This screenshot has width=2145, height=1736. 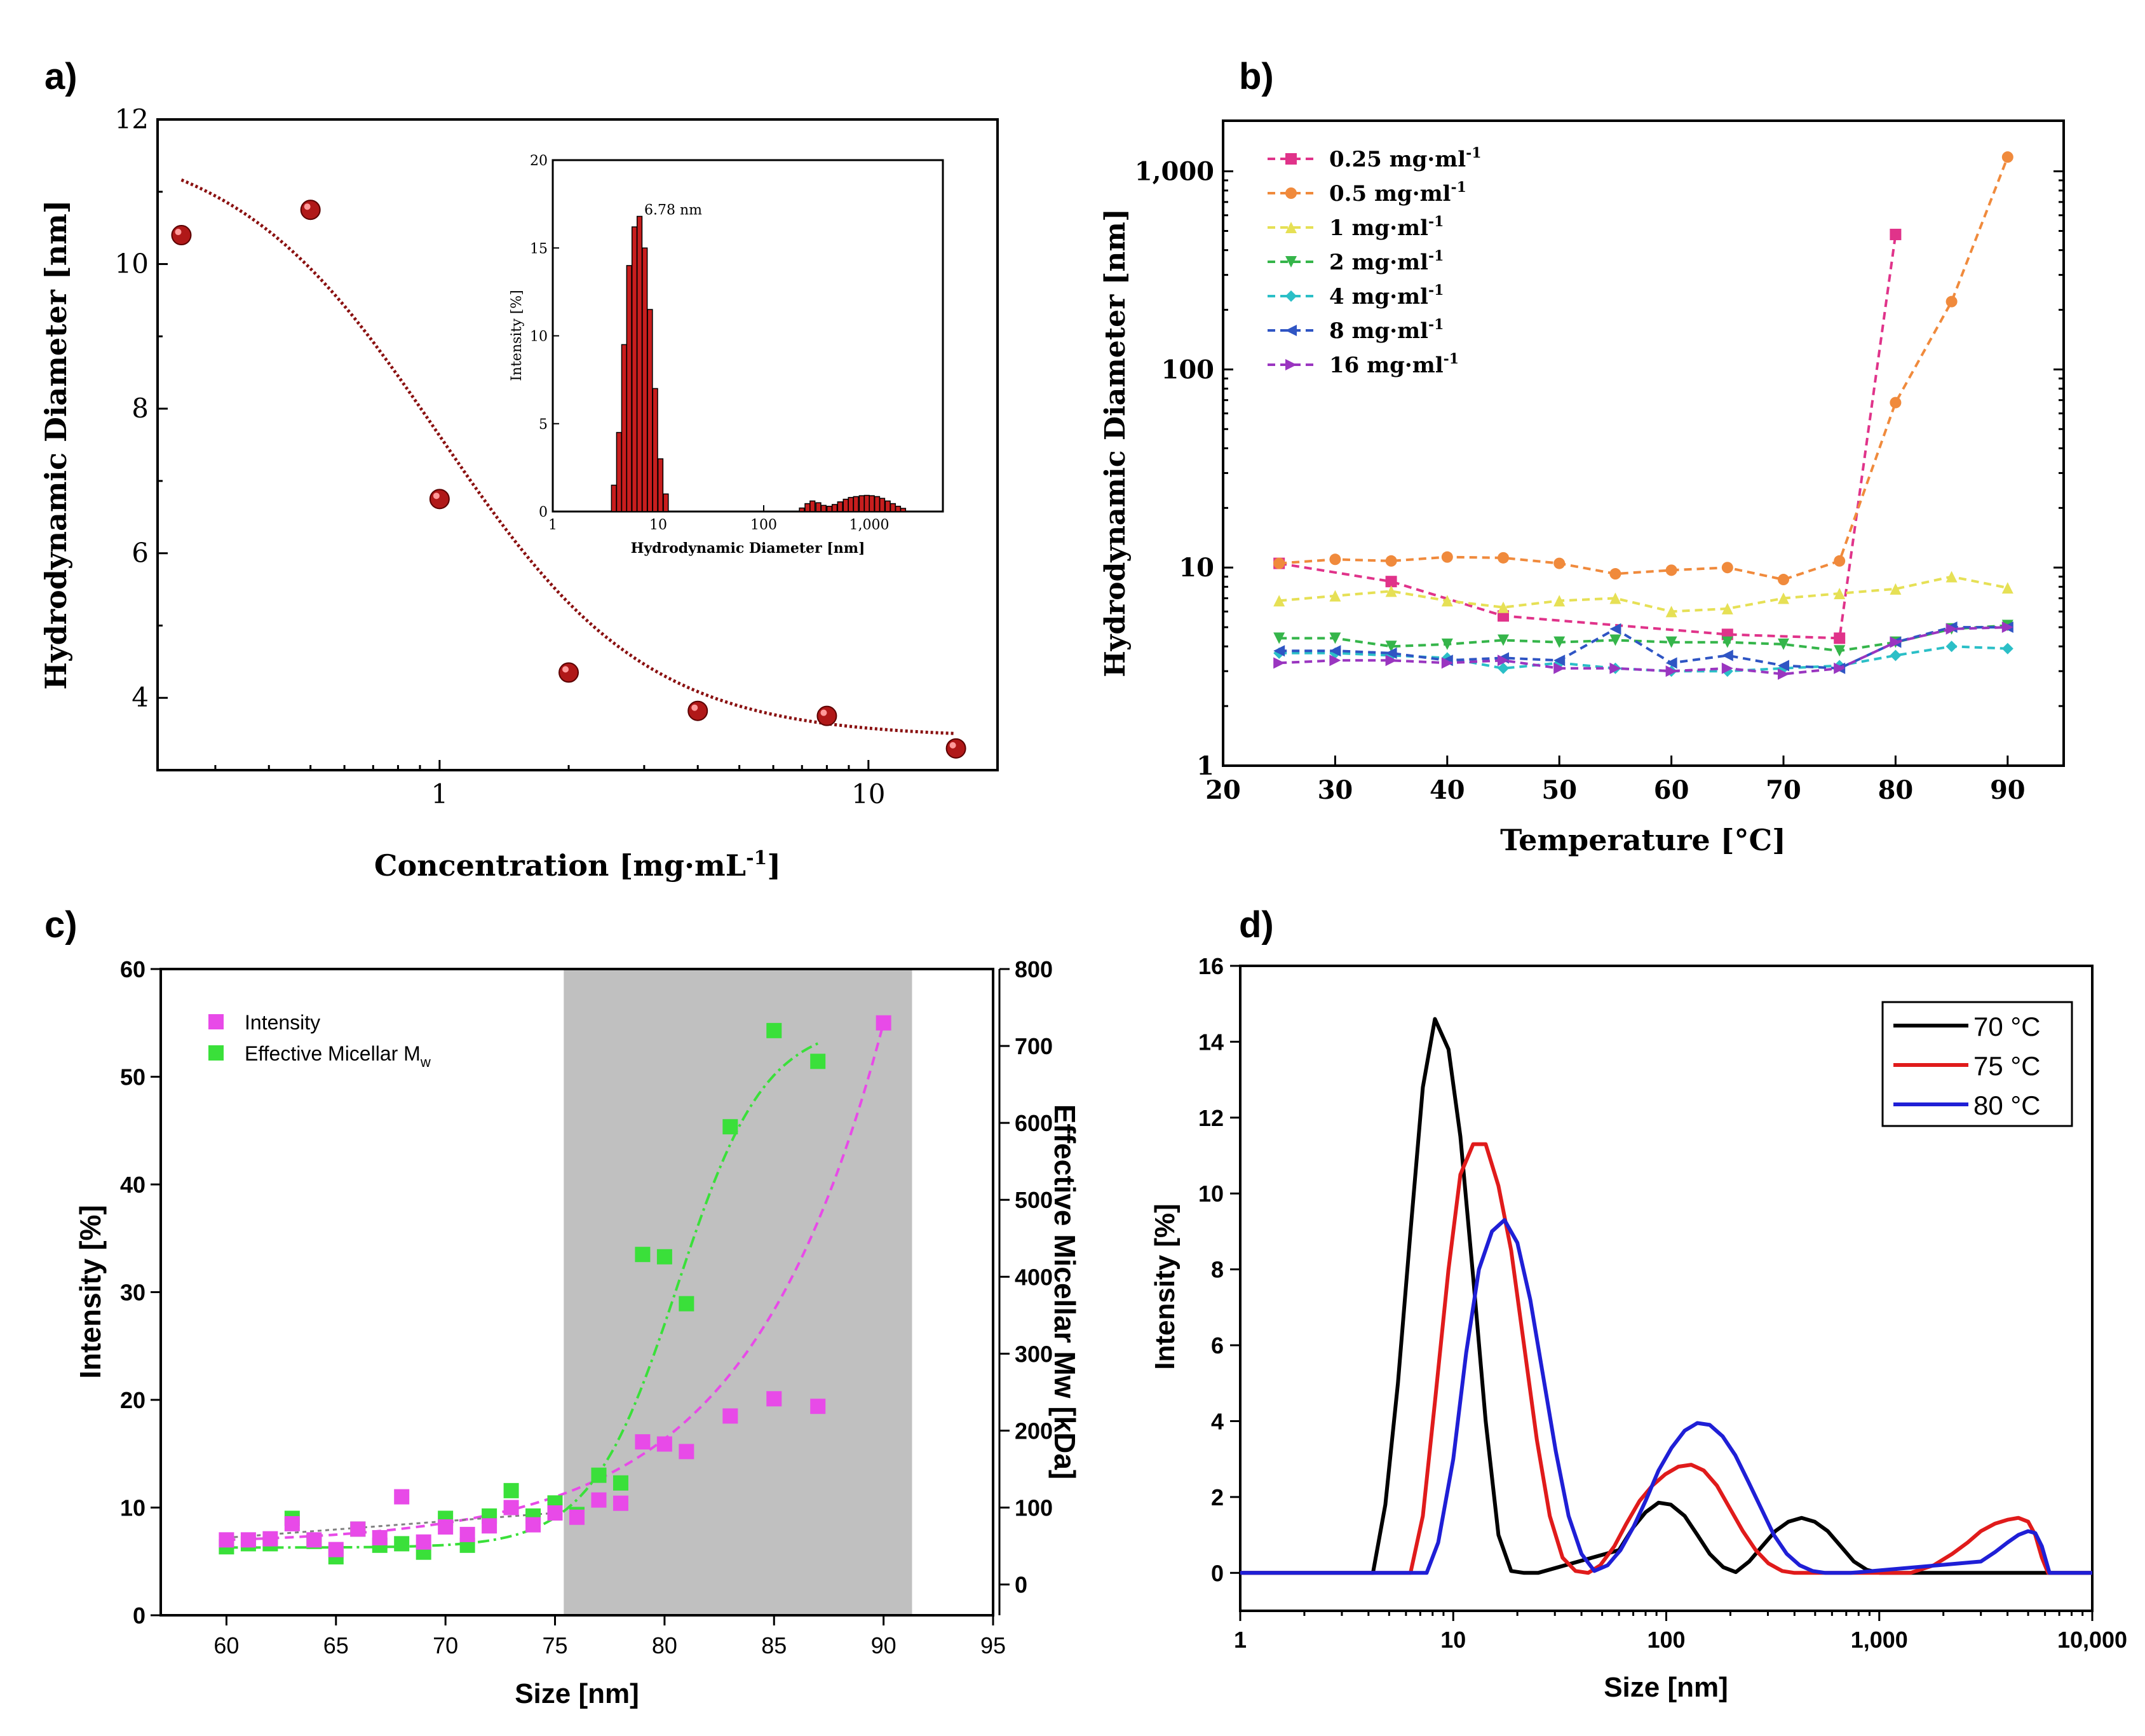 What do you see at coordinates (132, 1400) in the screenshot?
I see `panel-c-ytick-label: 20` at bounding box center [132, 1400].